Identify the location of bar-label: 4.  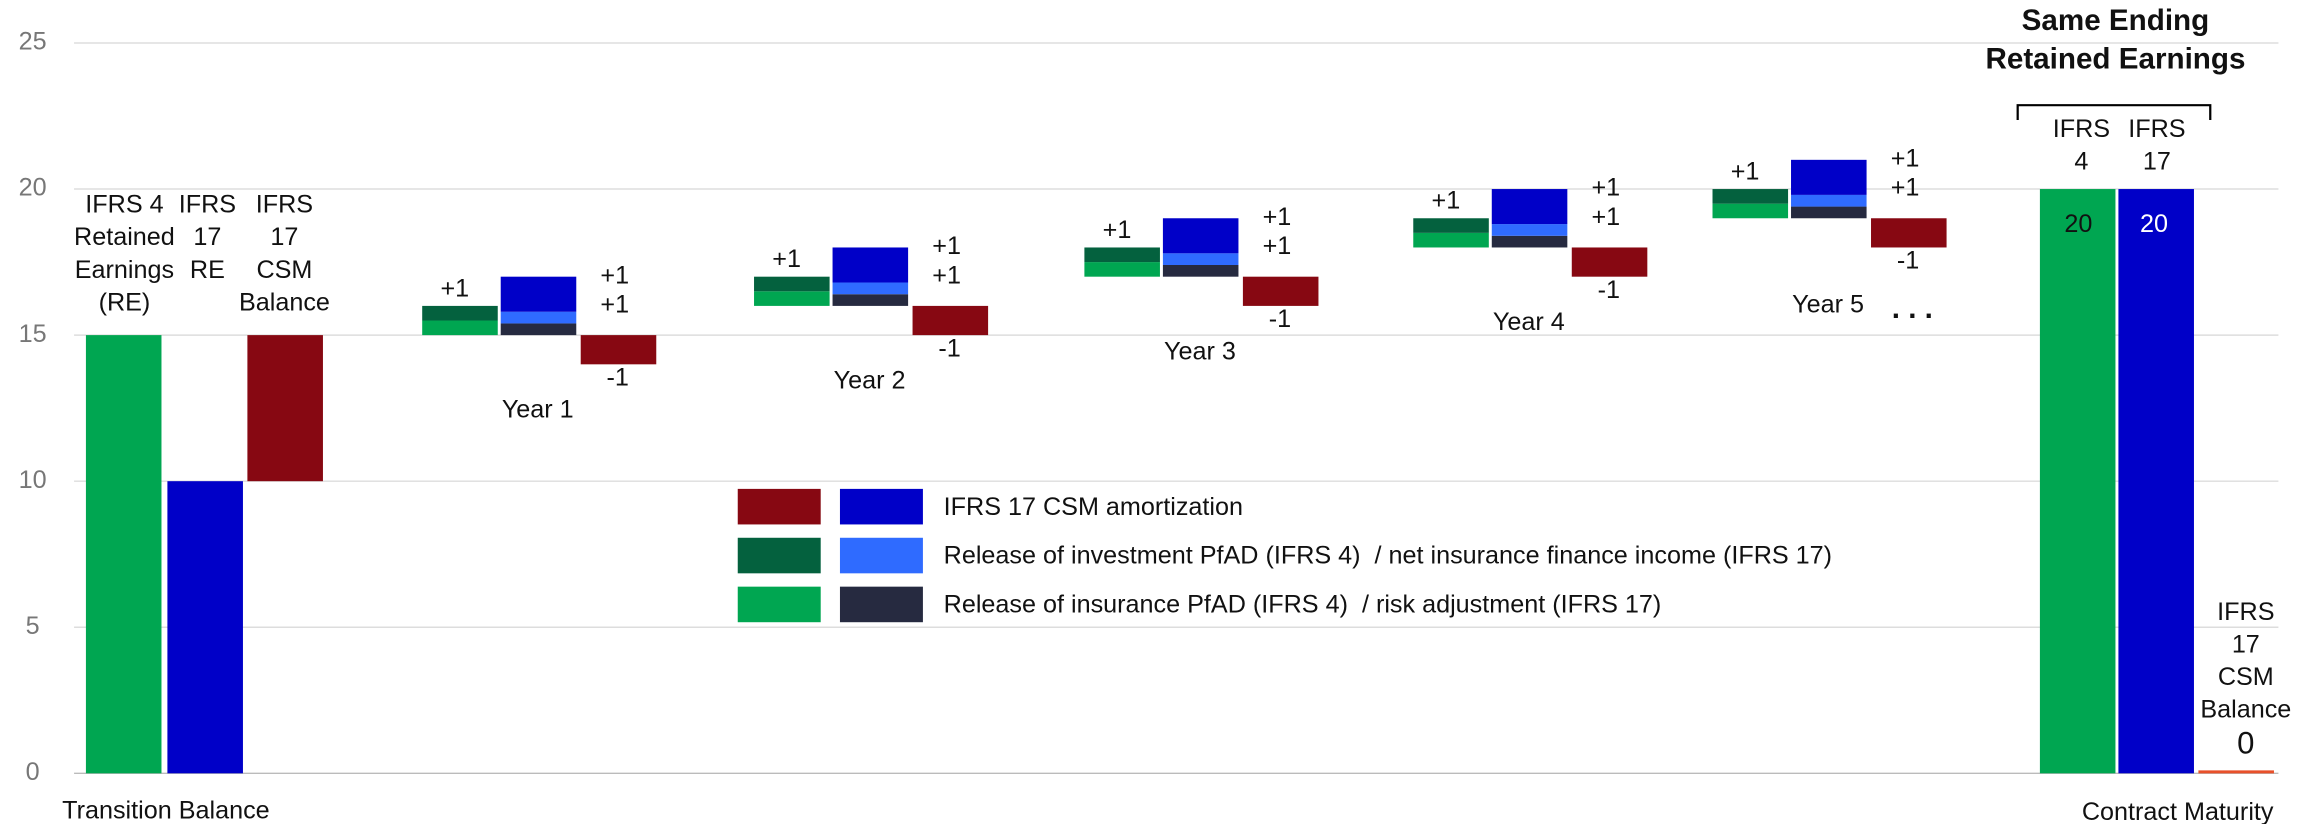
(2081, 162).